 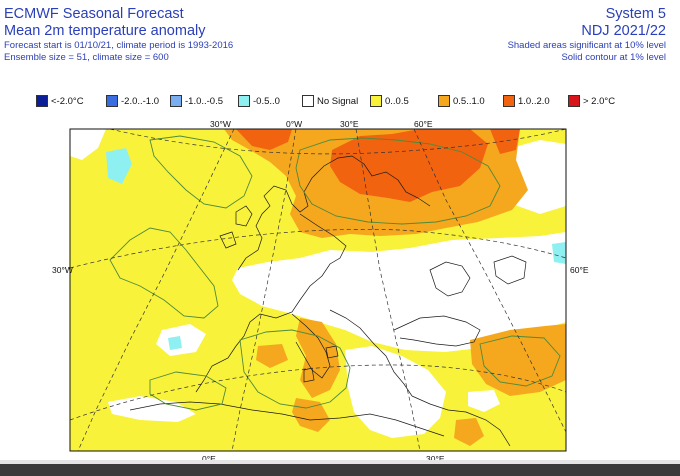 I want to click on bottom-bar, so click(x=340, y=470).